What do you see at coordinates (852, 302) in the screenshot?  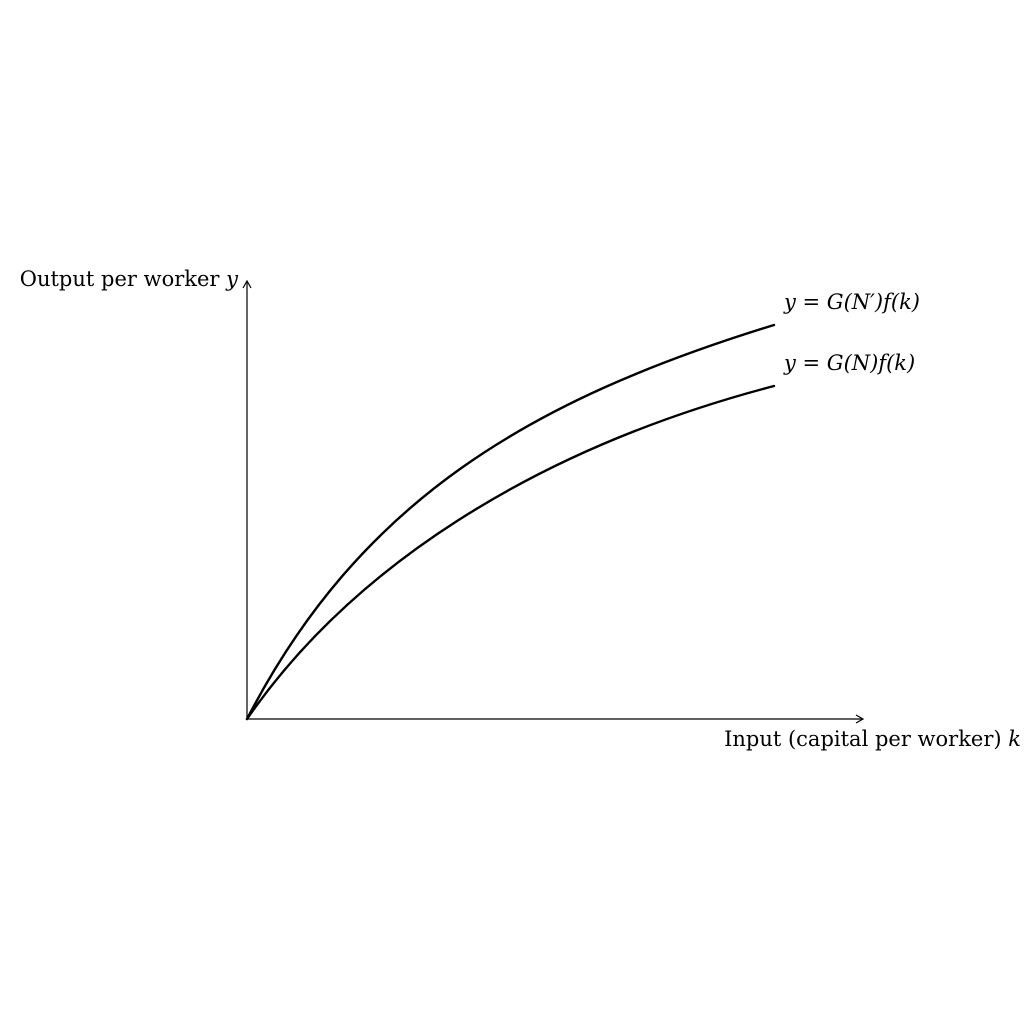 I see `curve-label-higher: y = G(N′)f(k)` at bounding box center [852, 302].